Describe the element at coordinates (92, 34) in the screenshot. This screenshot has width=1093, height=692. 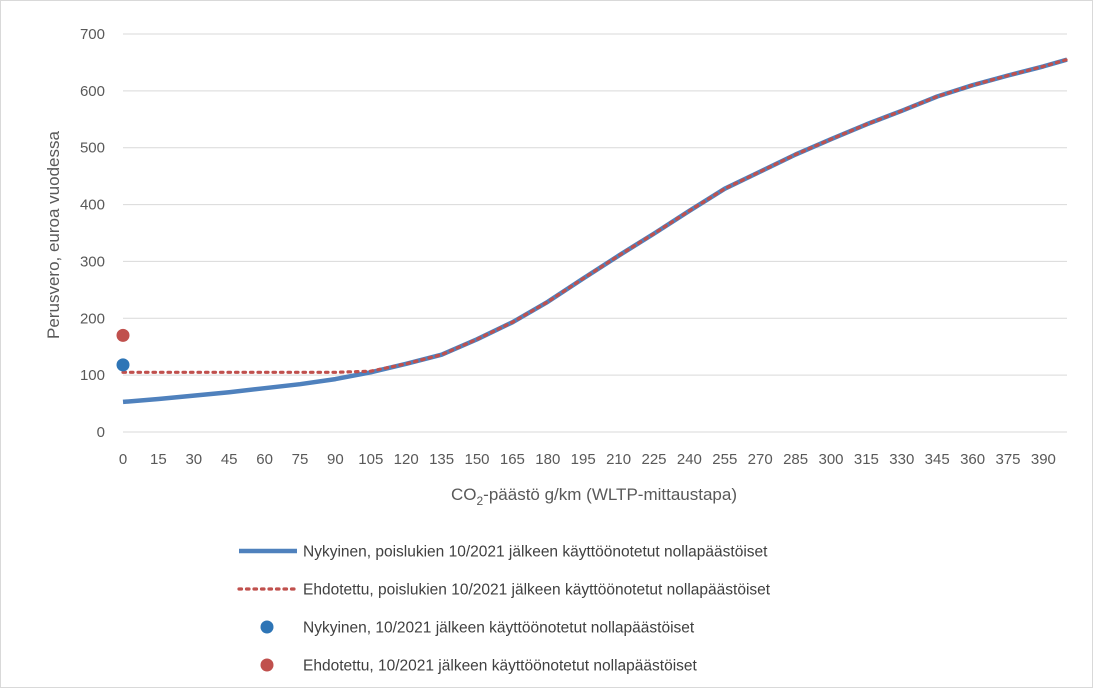
I see `y-tick-label-700: 700` at that location.